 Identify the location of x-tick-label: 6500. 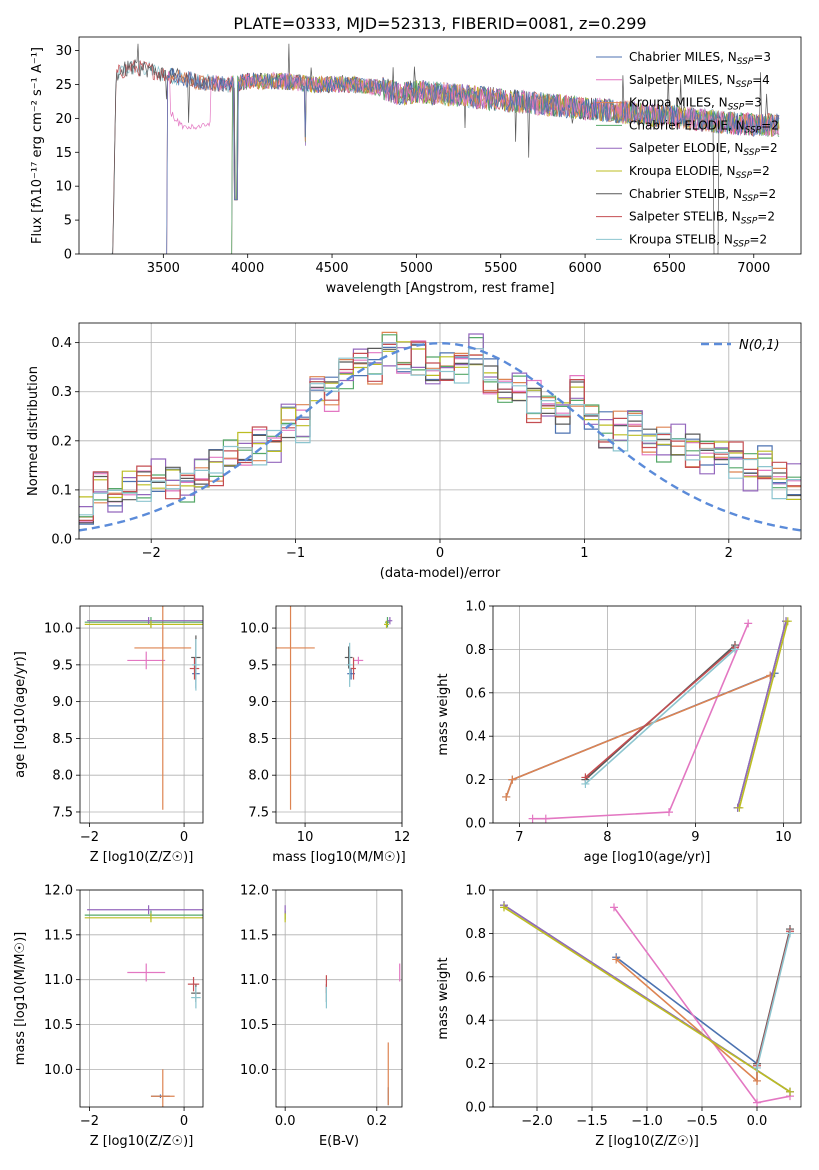
(669, 268).